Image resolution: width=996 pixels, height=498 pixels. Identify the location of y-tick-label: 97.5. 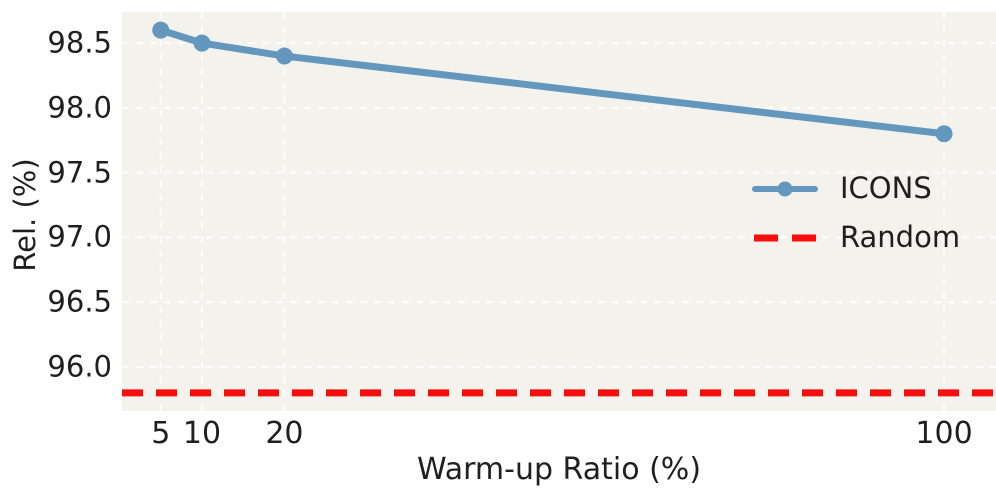
(79, 172).